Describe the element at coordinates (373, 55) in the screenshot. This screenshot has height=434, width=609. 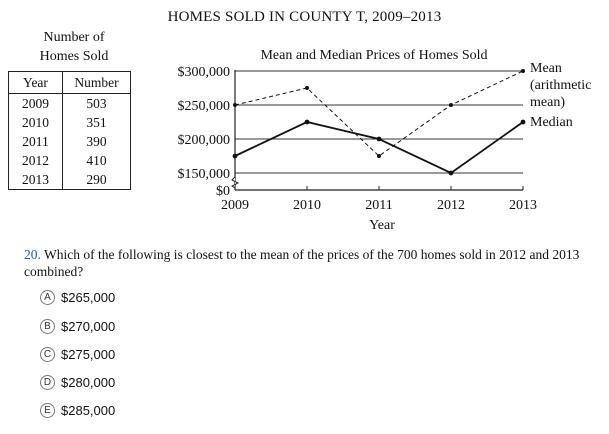
I see `chart-title: Mean and Median Prices of Homes Sold` at that location.